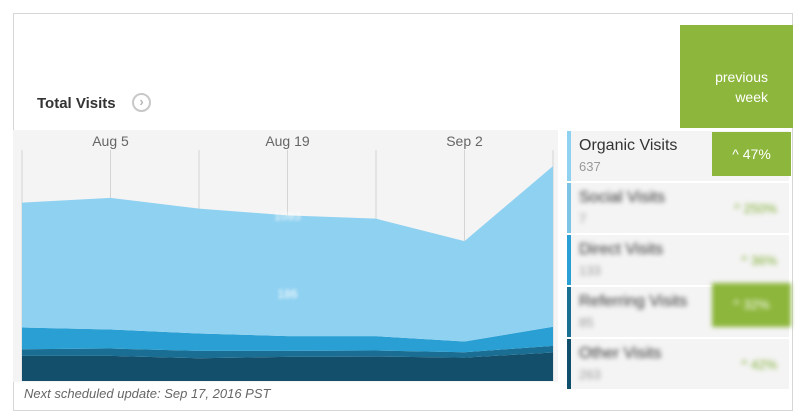 The image size is (800, 419). Describe the element at coordinates (287, 141) in the screenshot. I see `x-tick-label: Aug 19` at that location.